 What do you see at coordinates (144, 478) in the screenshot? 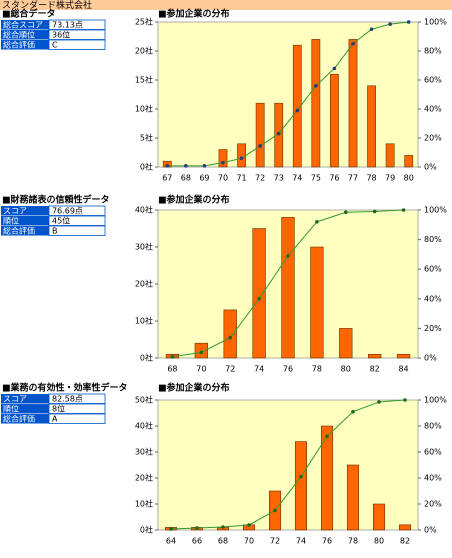
I see `y-tick-label: 20社` at bounding box center [144, 478].